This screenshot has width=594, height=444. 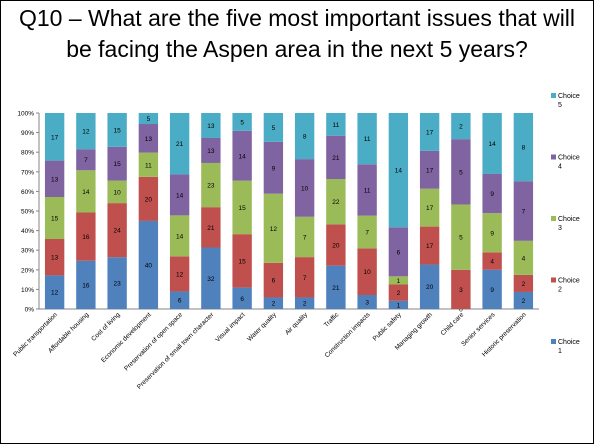 I want to click on y-tick-label: 0%, so click(x=30, y=310).